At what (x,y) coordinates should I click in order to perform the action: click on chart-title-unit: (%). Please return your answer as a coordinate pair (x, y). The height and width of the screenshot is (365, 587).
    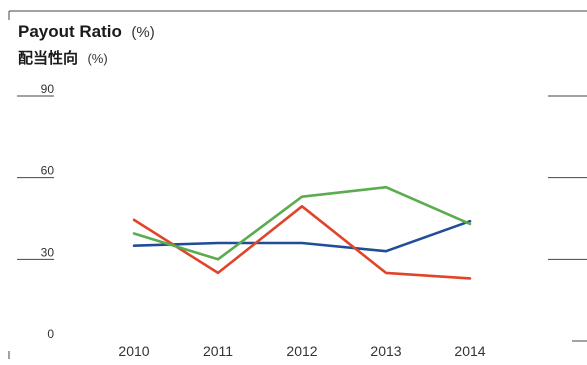
    Looking at the image, I should click on (142, 32).